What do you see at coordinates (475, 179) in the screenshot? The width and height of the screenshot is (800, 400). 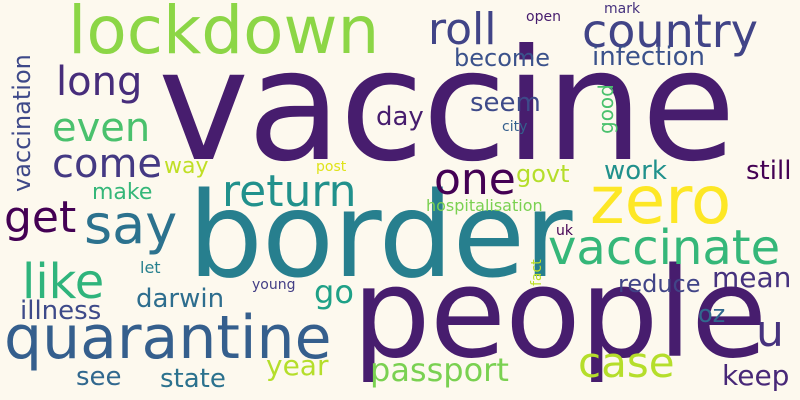 I see `word-one: one` at bounding box center [475, 179].